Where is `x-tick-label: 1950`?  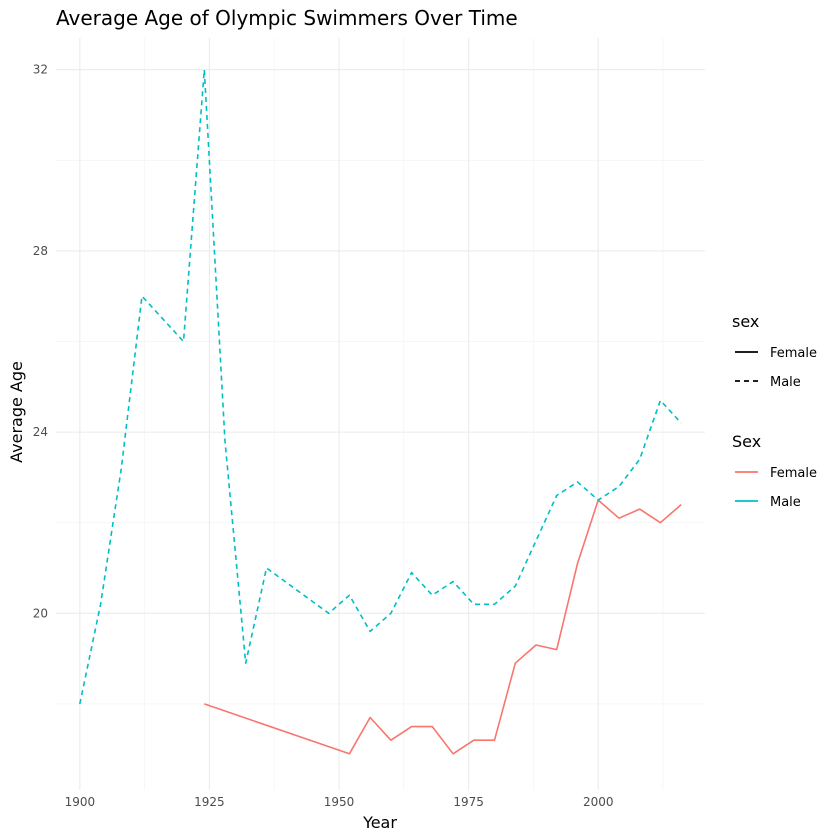
x-tick-label: 1950 is located at coordinates (339, 802).